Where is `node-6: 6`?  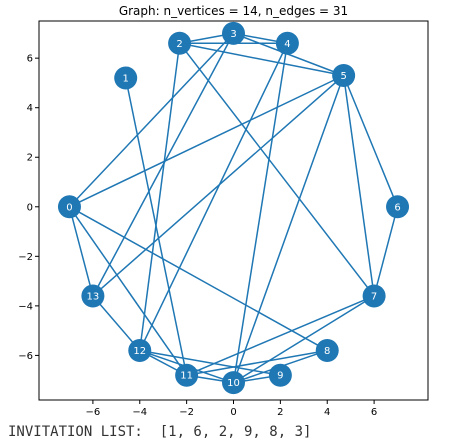
node-6: 6 is located at coordinates (398, 207).